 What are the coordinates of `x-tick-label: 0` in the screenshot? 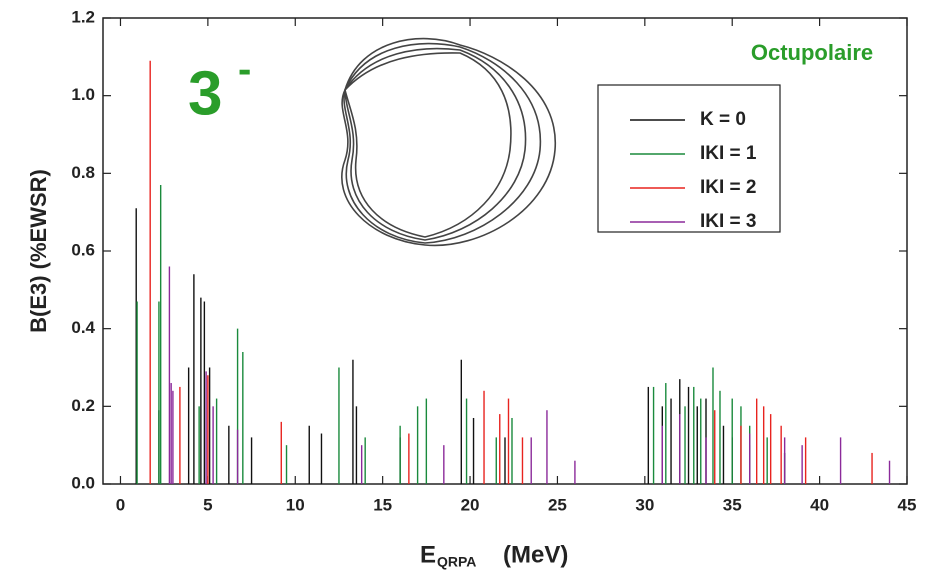 It's located at (120, 504).